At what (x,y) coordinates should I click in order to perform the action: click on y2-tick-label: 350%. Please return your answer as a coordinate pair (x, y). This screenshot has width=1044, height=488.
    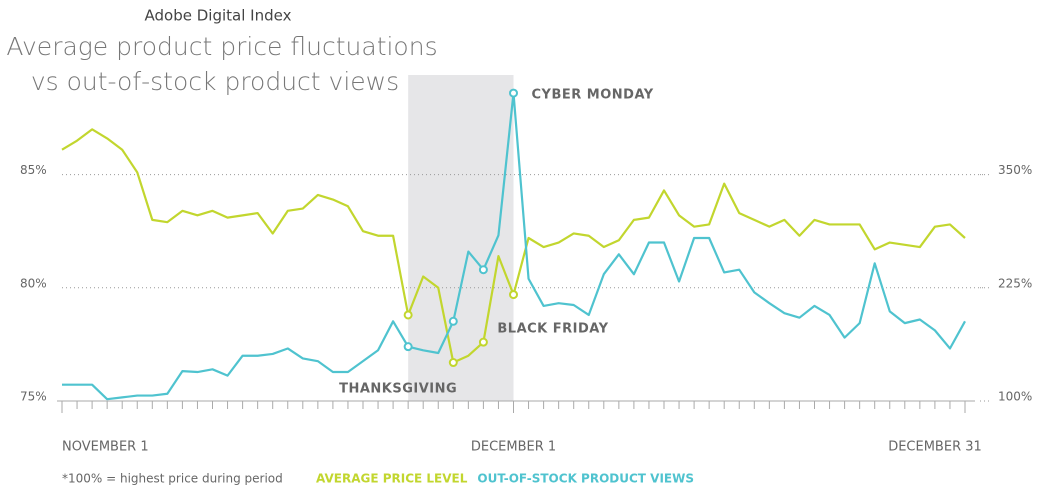
    Looking at the image, I should click on (1015, 170).